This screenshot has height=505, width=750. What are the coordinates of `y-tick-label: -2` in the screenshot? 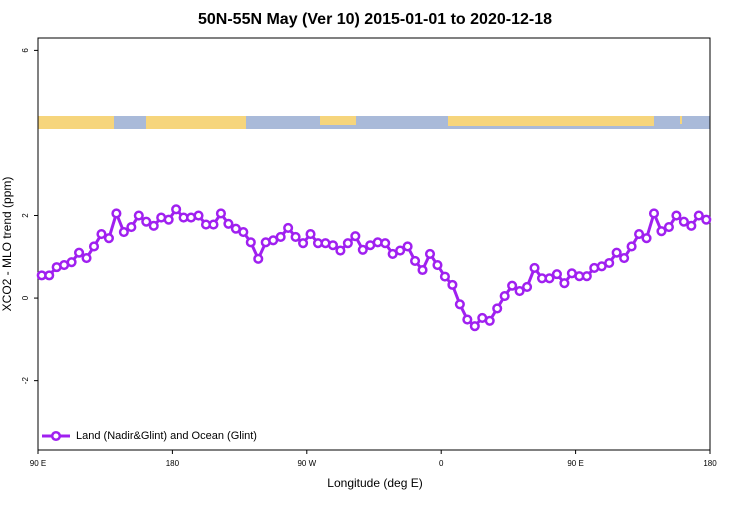 It's located at (25, 381).